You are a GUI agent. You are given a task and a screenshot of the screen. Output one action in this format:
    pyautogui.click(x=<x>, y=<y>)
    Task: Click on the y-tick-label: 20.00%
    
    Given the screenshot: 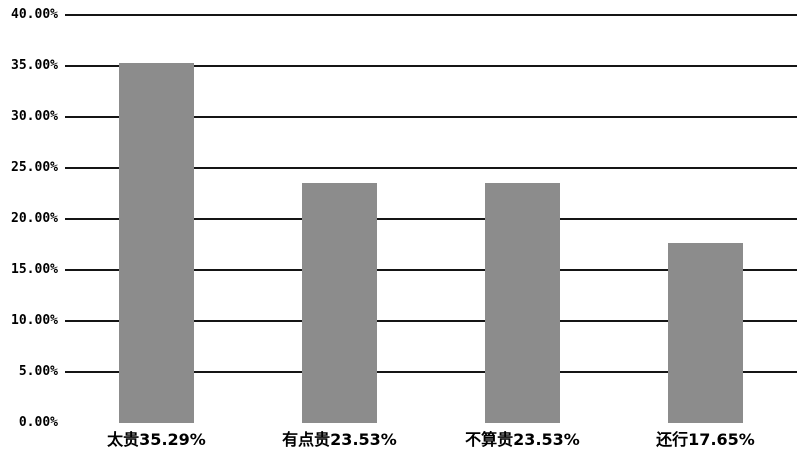 What is the action you would take?
    pyautogui.click(x=34, y=218)
    